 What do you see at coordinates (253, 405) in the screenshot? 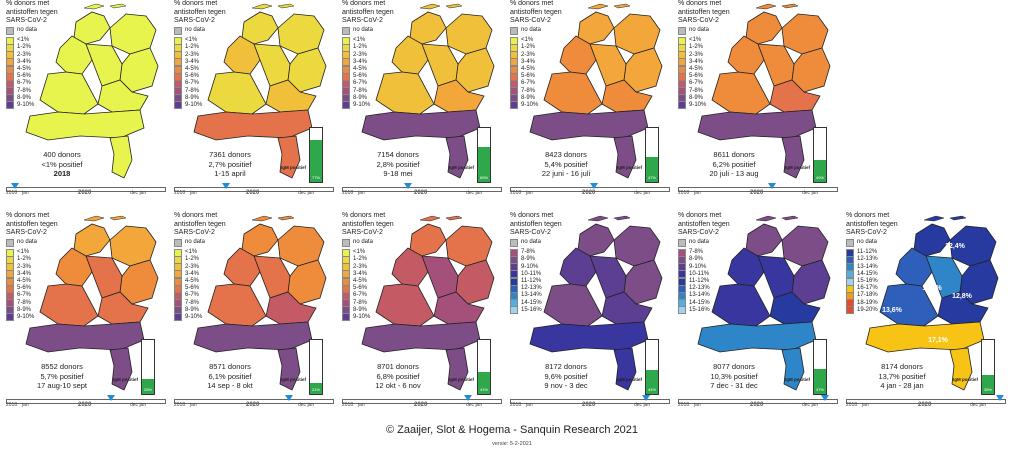
I see `timeline-year-2020: 2020` at bounding box center [253, 405].